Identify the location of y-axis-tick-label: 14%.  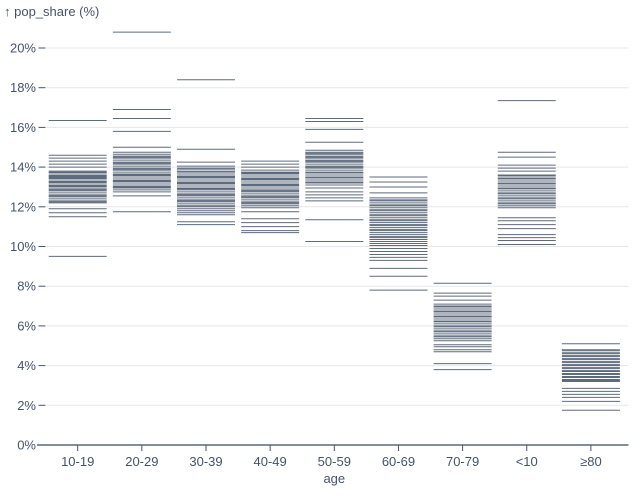
(23, 167).